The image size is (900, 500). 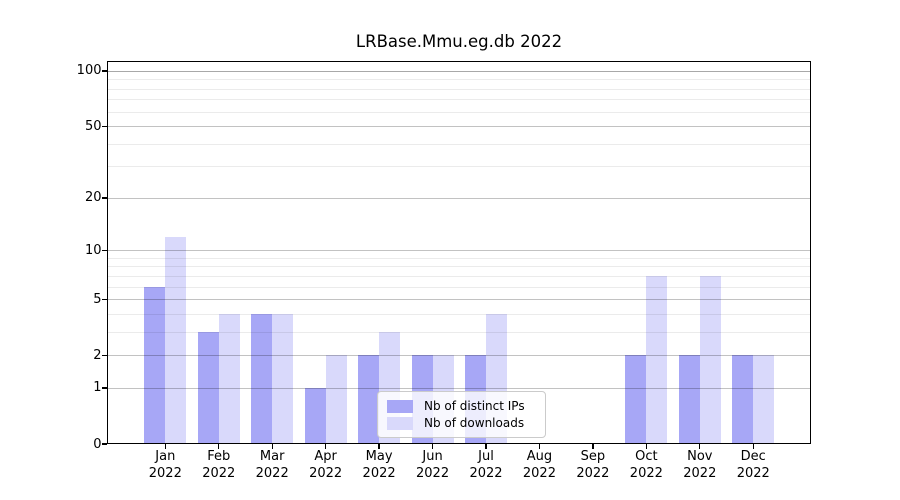 I want to click on y-label-10: 10, so click(x=93, y=250).